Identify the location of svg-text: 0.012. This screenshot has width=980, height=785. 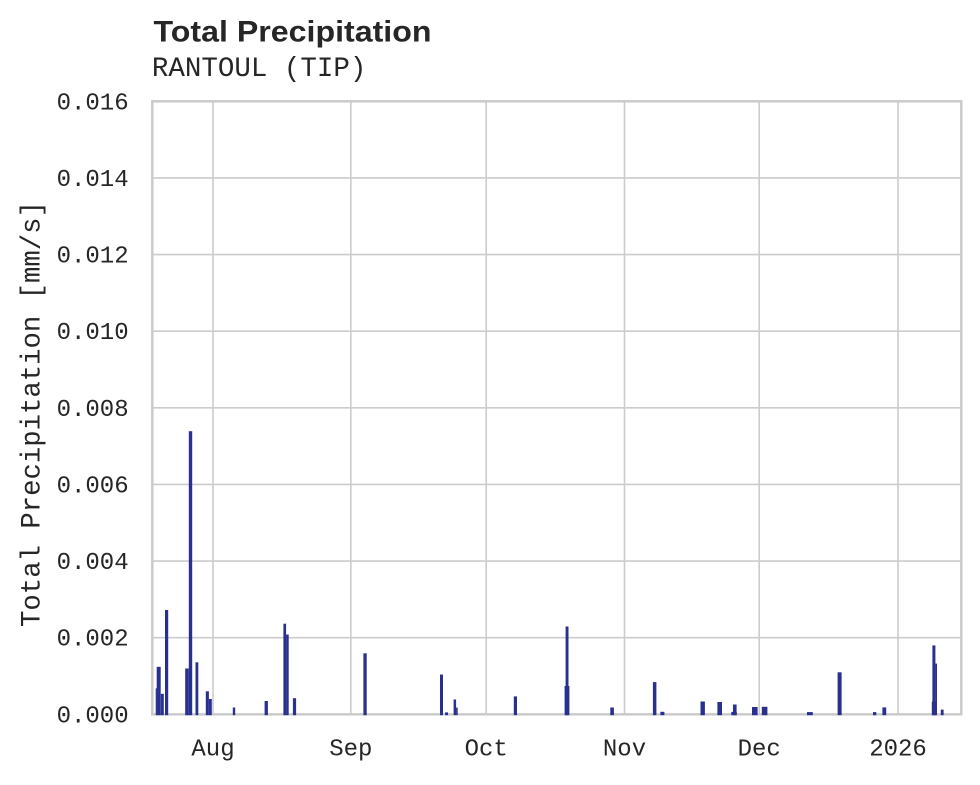
(93, 257).